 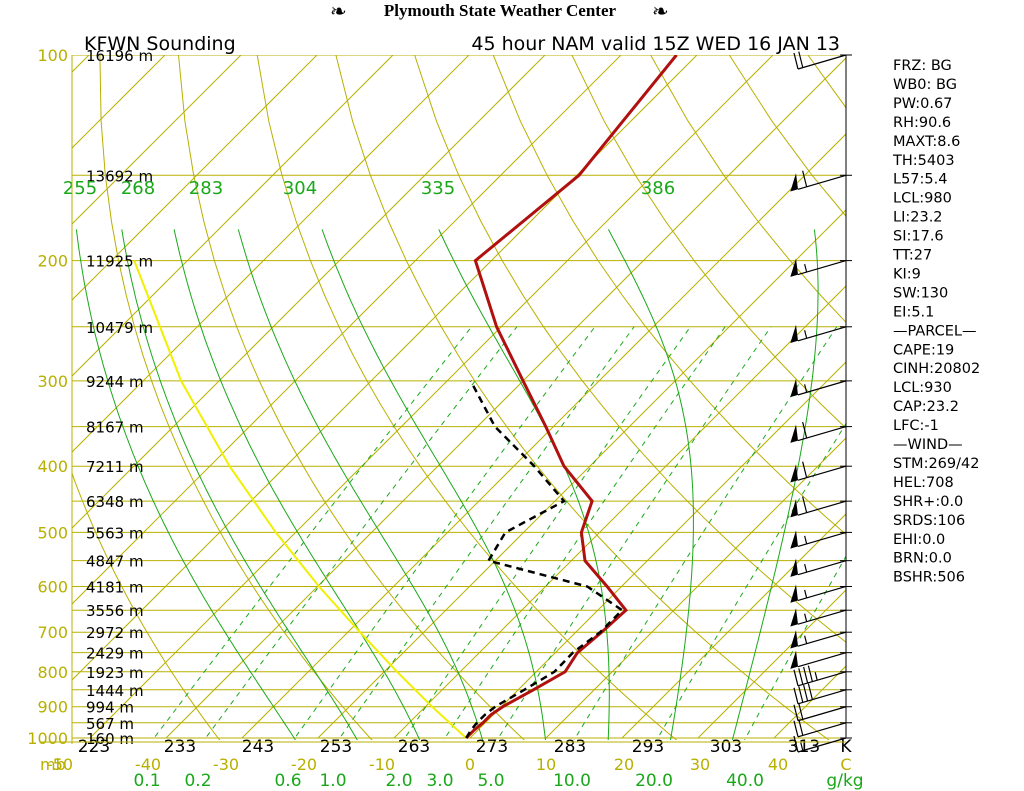 I want to click on pressure-tick-label: 400, so click(x=52, y=466).